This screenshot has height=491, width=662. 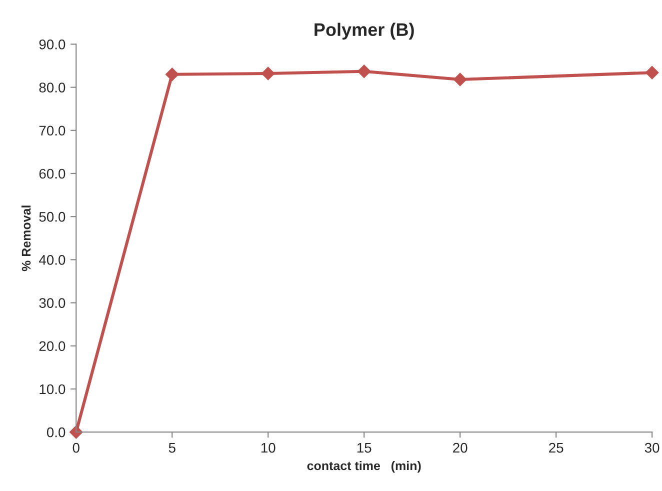 What do you see at coordinates (52, 260) in the screenshot?
I see `y-tick-label: 40.0` at bounding box center [52, 260].